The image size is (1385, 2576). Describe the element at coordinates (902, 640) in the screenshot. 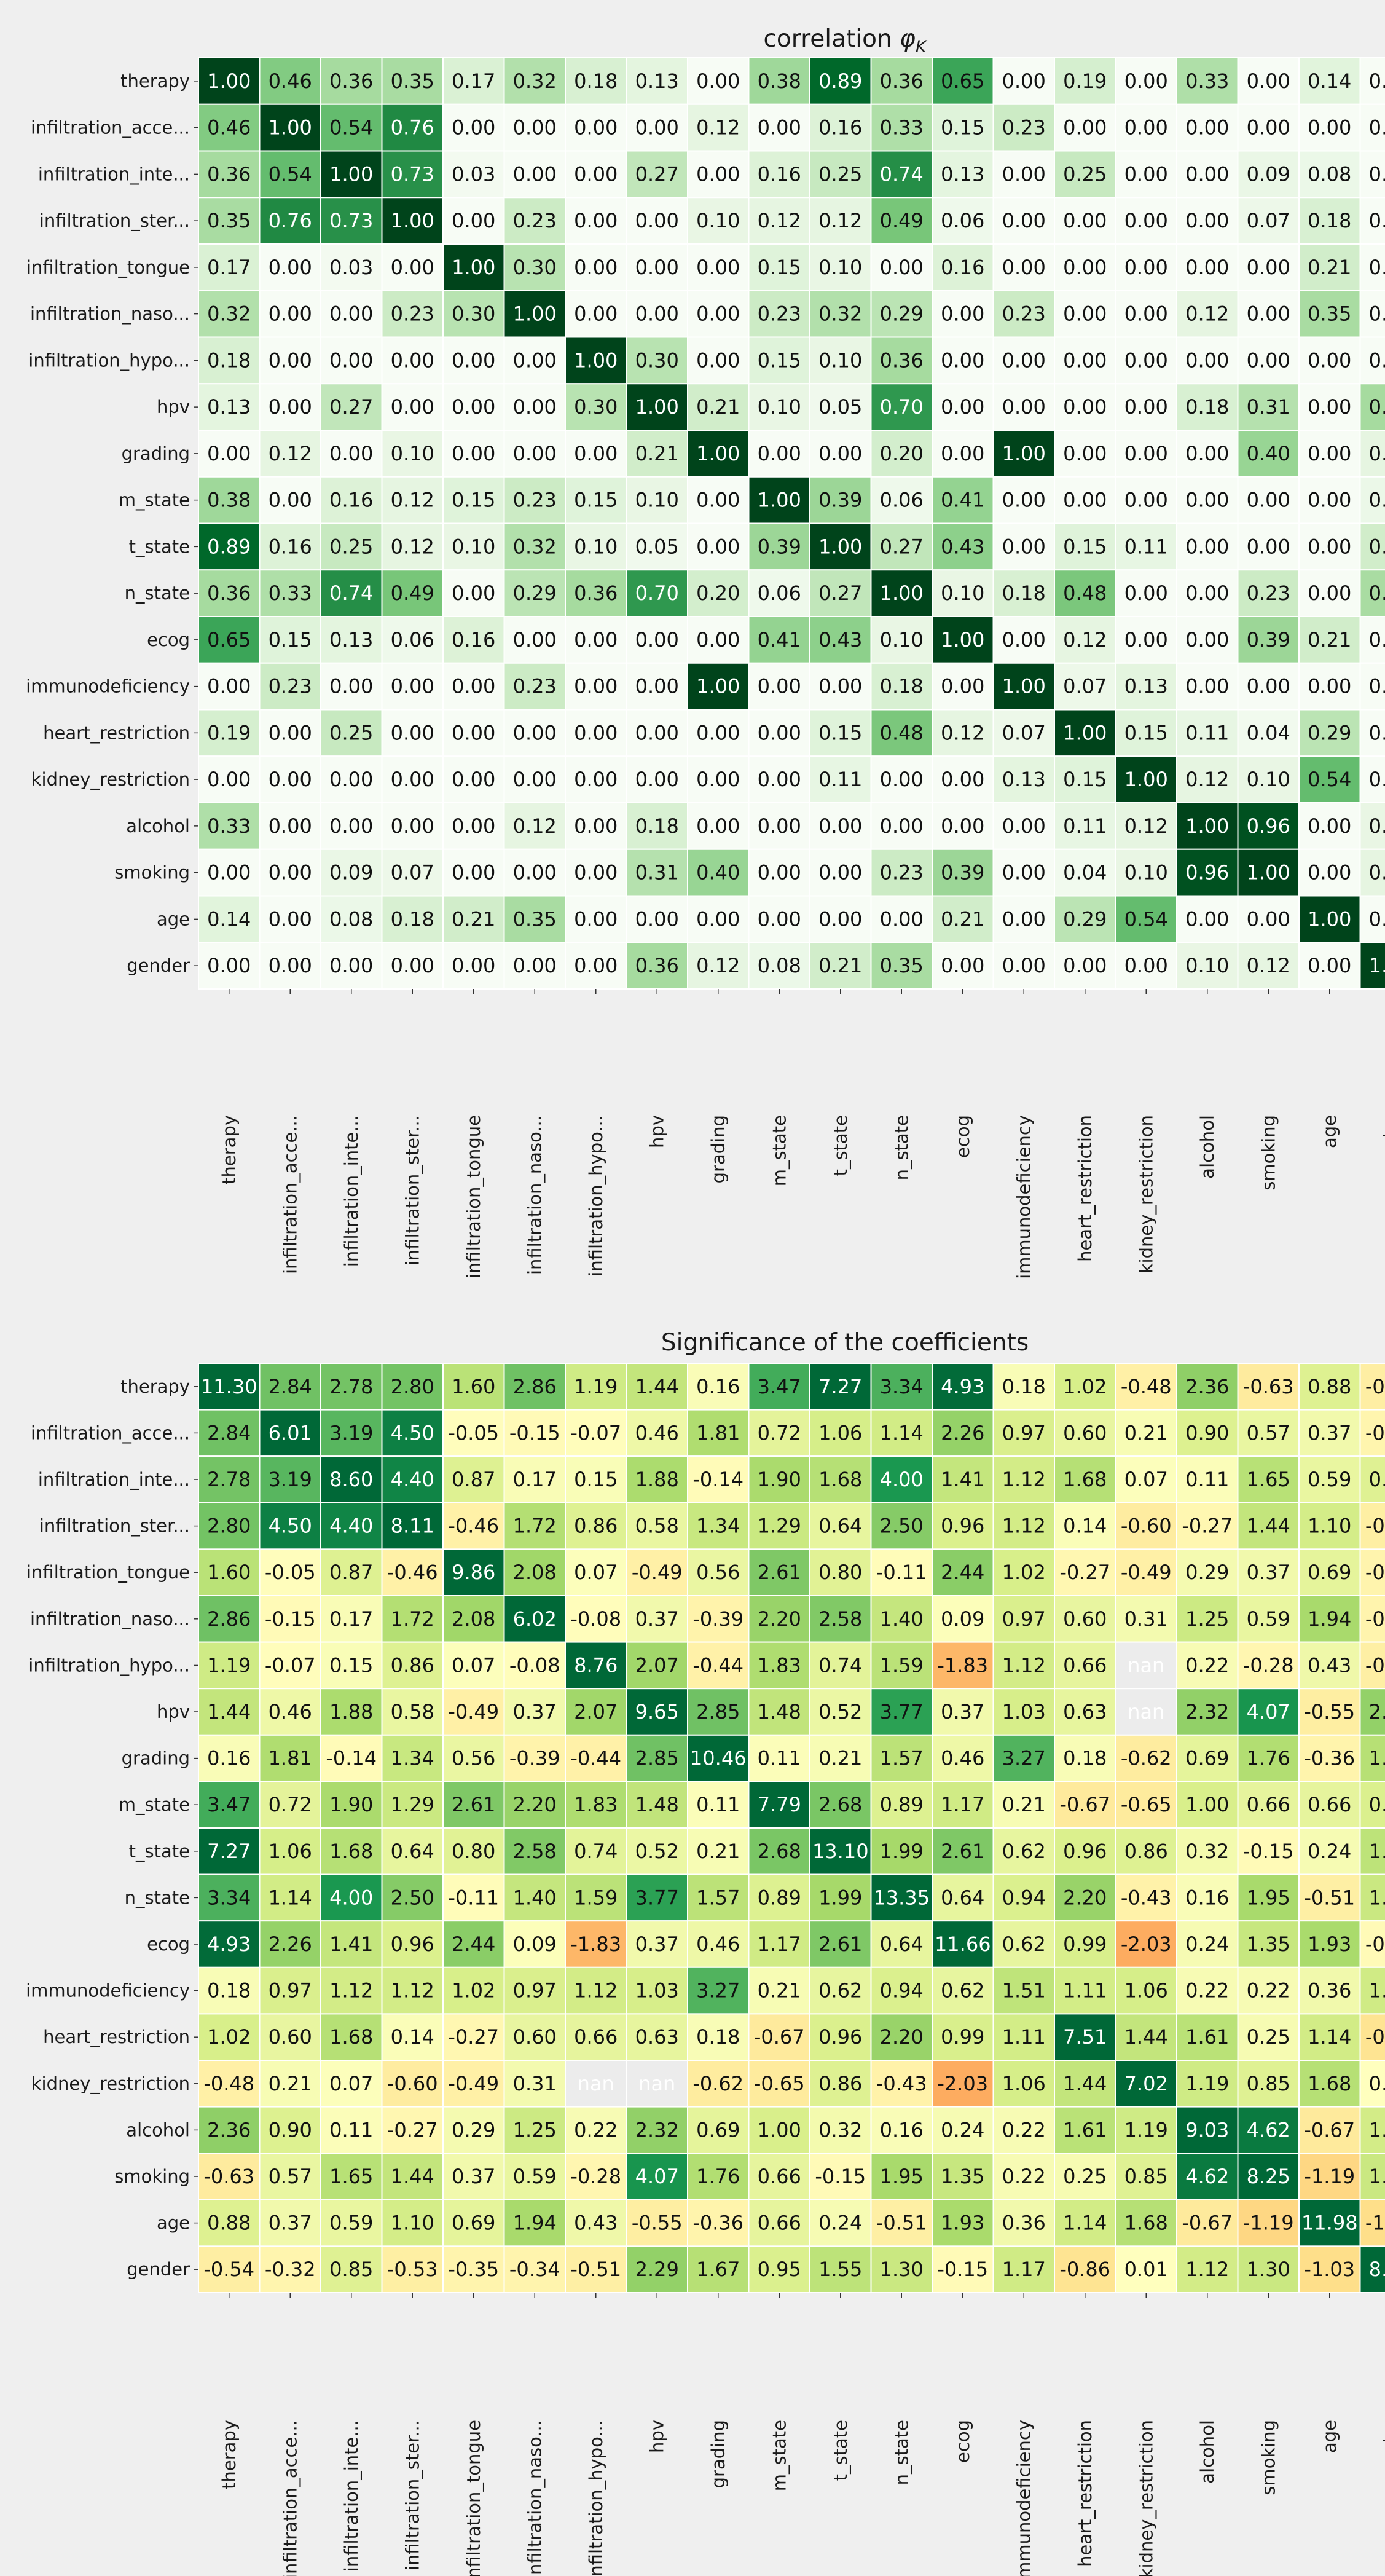

I see `cell-value: 0.10` at that location.